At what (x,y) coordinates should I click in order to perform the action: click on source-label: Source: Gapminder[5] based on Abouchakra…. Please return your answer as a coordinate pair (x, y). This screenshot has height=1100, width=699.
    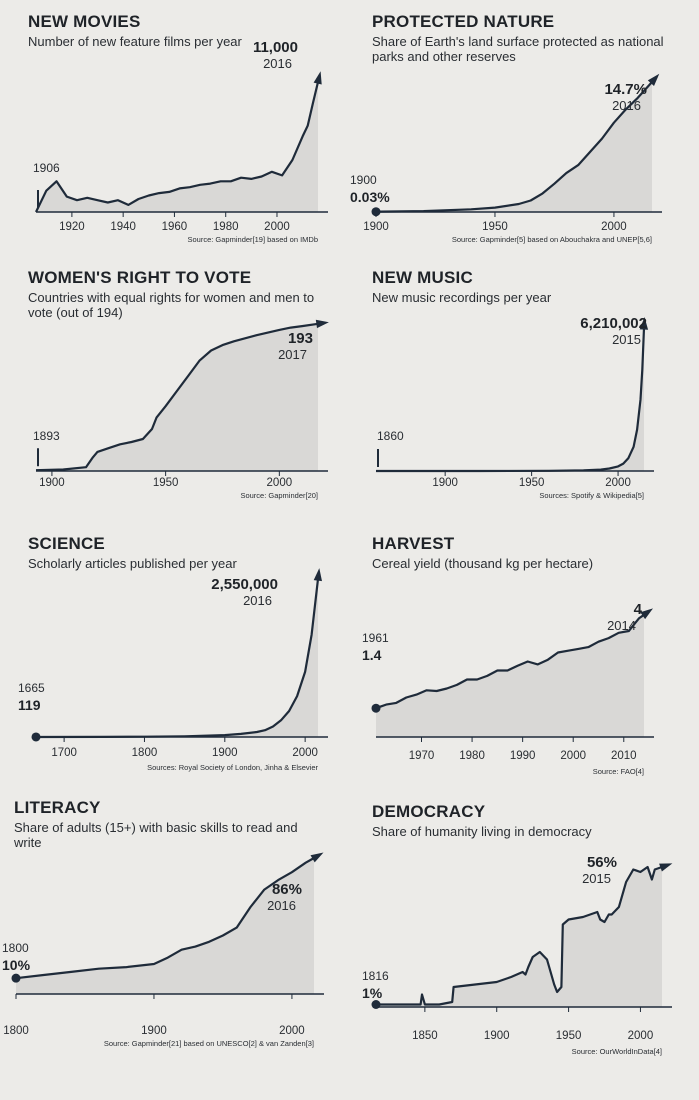
    Looking at the image, I should click on (552, 239).